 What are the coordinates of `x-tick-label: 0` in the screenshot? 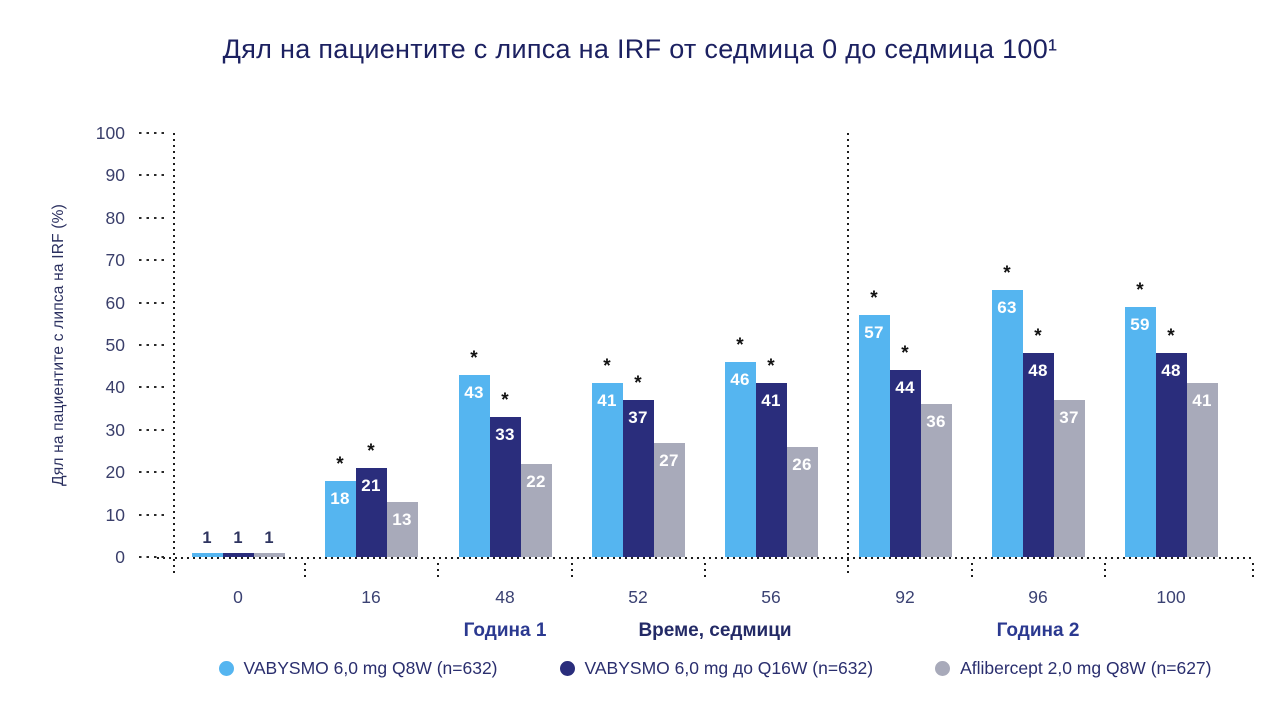 It's located at (238, 597).